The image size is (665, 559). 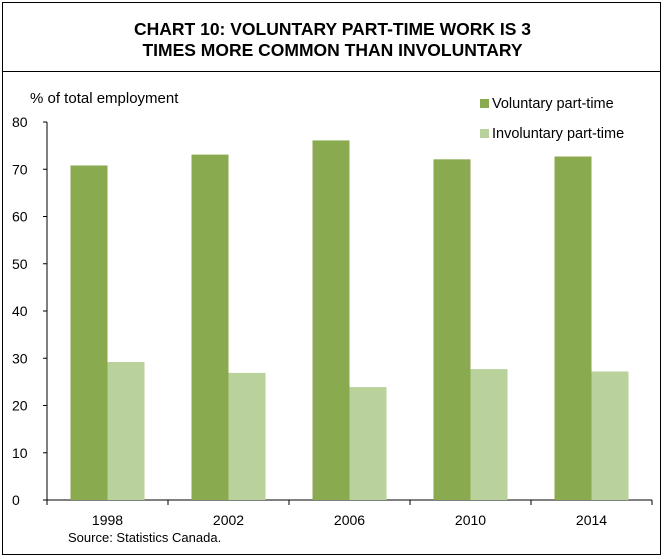 What do you see at coordinates (89, 332) in the screenshot?
I see `bar-voluntary-part-time-1998` at bounding box center [89, 332].